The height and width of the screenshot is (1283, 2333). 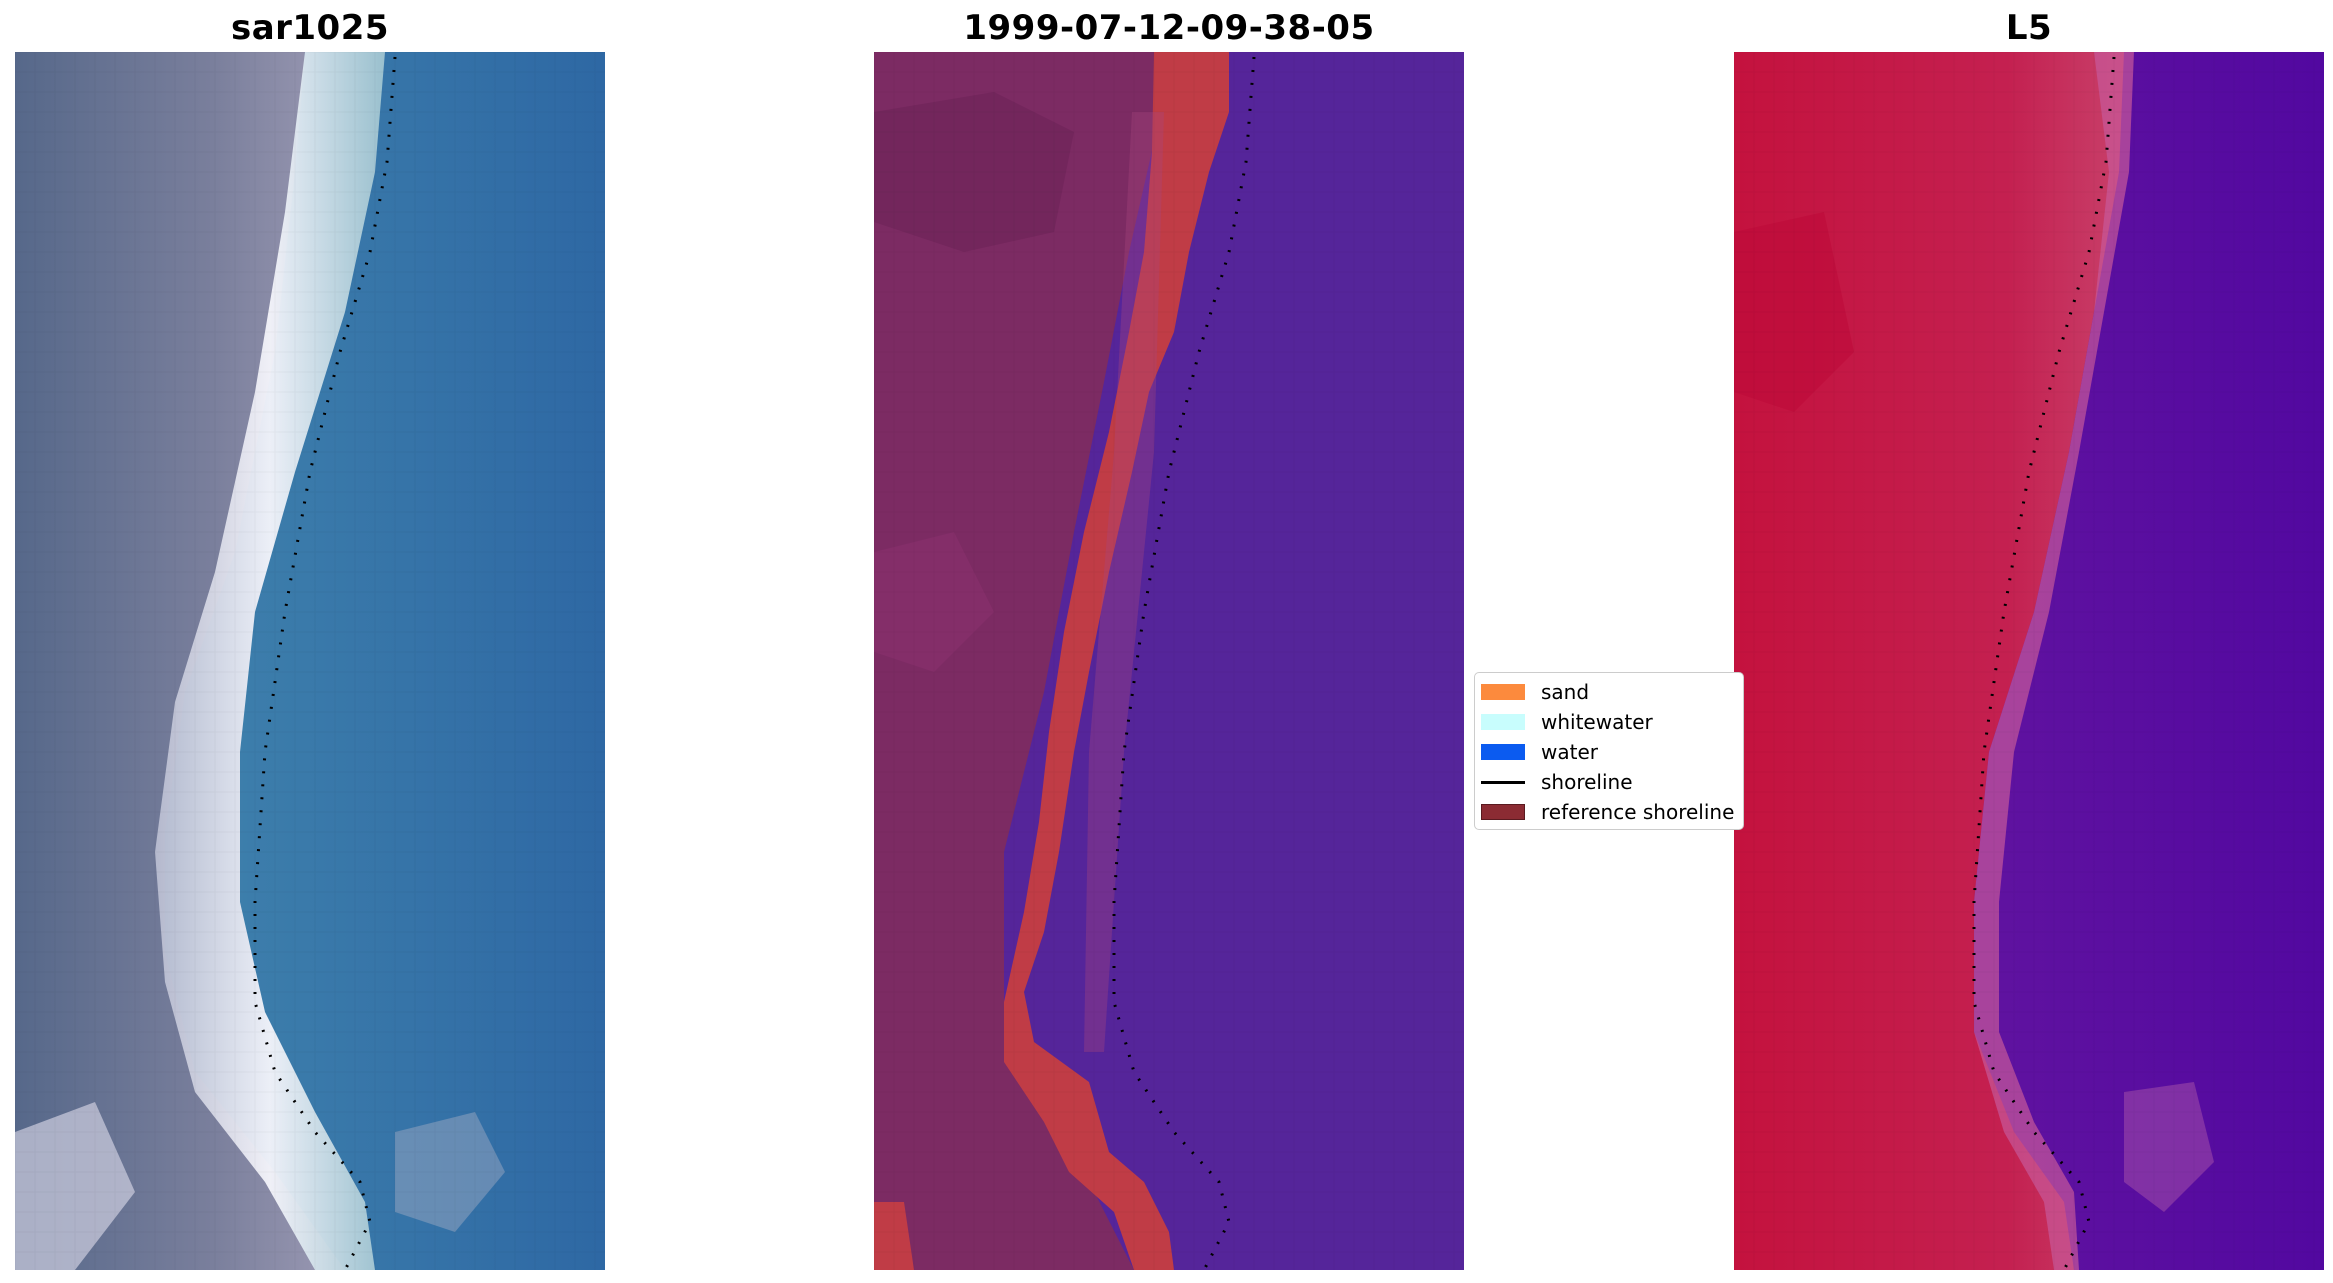 What do you see at coordinates (1503, 812) in the screenshot?
I see `reference-shoreline-swatch` at bounding box center [1503, 812].